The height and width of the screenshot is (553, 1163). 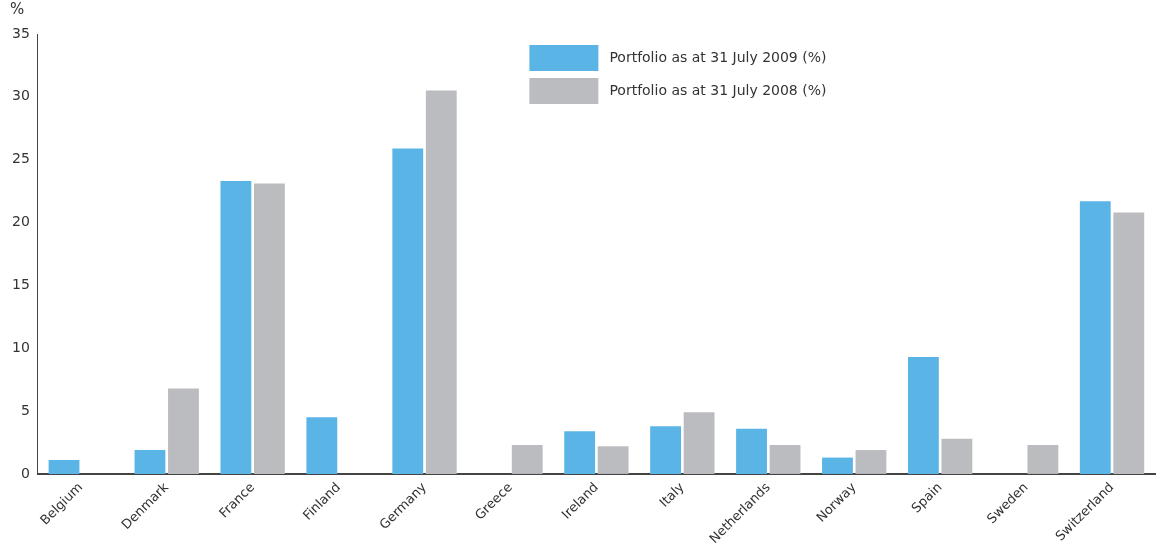 What do you see at coordinates (20, 158) in the screenshot?
I see `y-tick-label: 25` at bounding box center [20, 158].